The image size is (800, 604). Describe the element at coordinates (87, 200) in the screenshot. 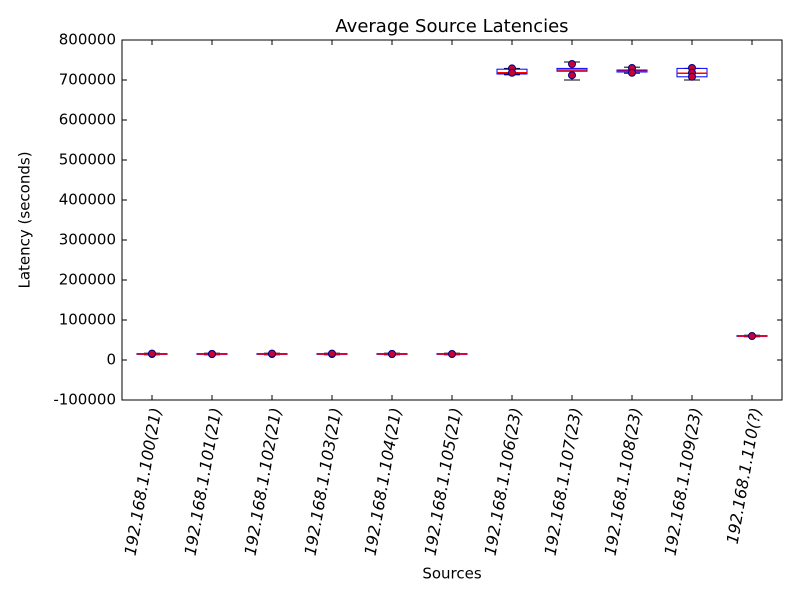

I see `y-tick-label: 400000` at that location.